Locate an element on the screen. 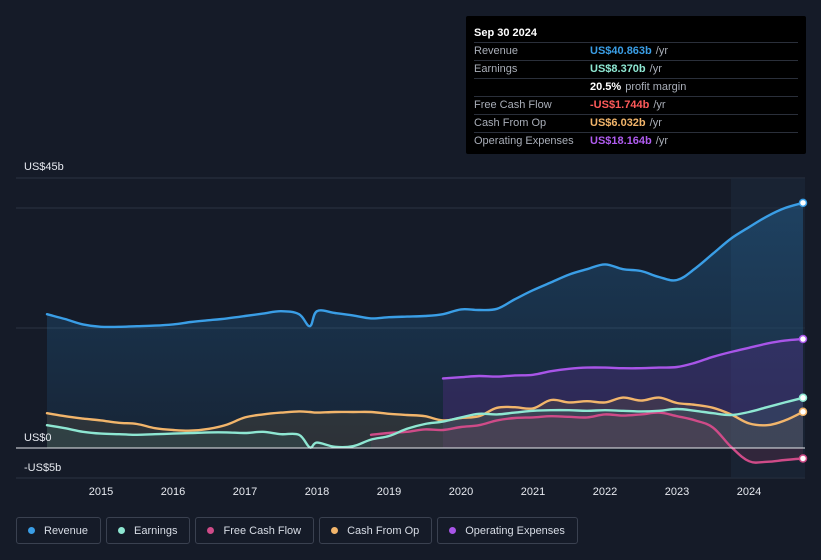 Image resolution: width=821 pixels, height=560 pixels. tooltip-row-value: -US$1.744b is located at coordinates (620, 105).